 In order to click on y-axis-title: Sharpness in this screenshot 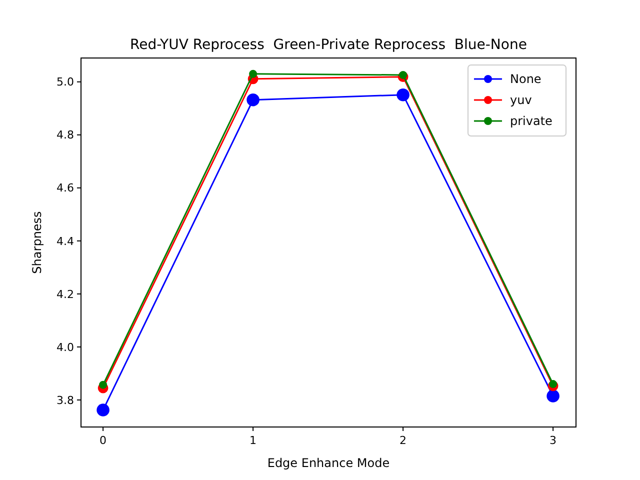, I will do `click(37, 242)`.